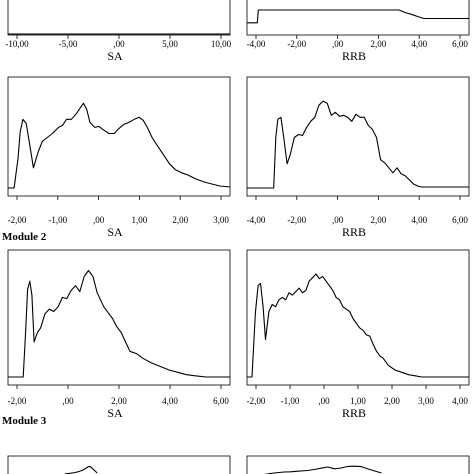 The image size is (474, 474). What do you see at coordinates (221, 44) in the screenshot?
I see `x-tick-label: 10,00` at bounding box center [221, 44].